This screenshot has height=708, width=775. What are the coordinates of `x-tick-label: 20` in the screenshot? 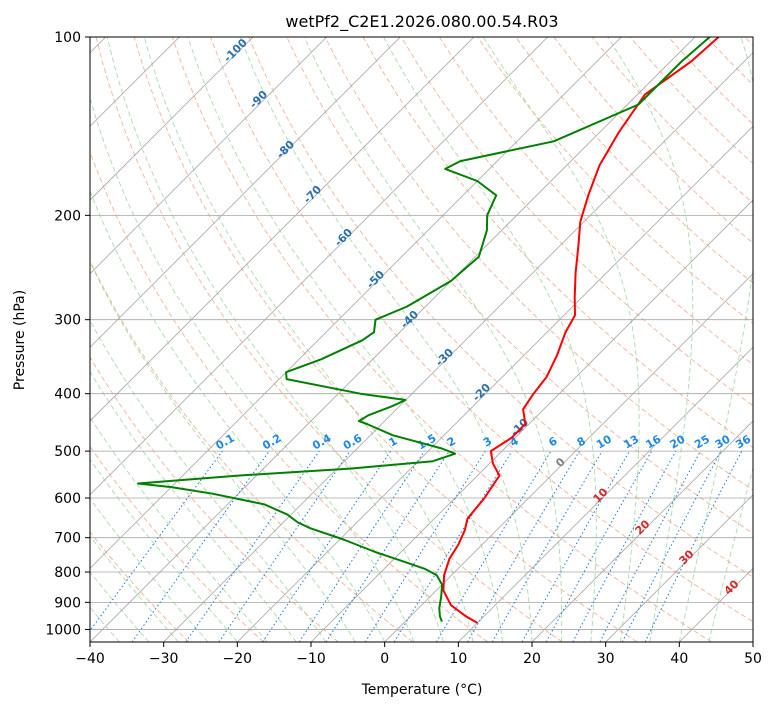 It's located at (532, 659).